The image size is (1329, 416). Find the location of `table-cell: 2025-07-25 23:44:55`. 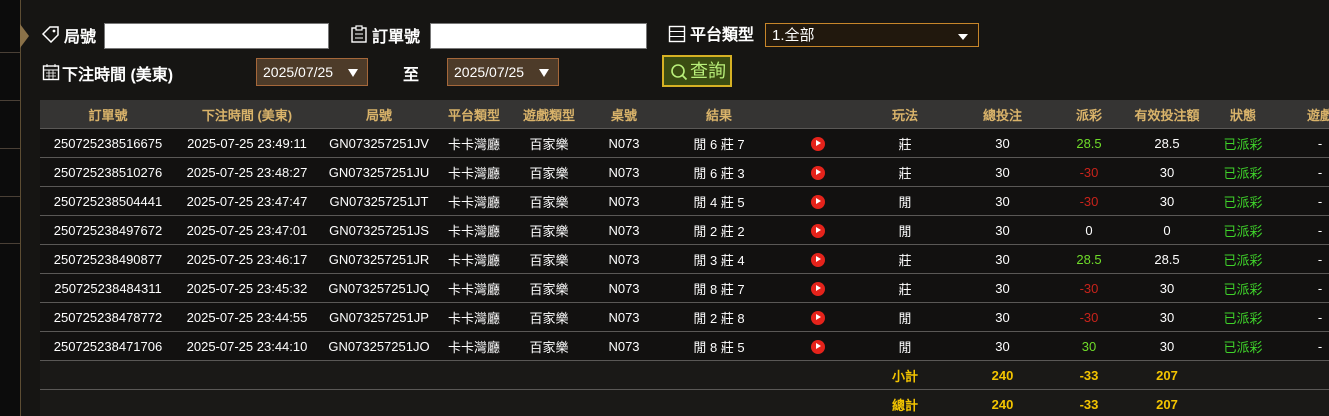

table-cell: 2025-07-25 23:44:55 is located at coordinates (247, 317).